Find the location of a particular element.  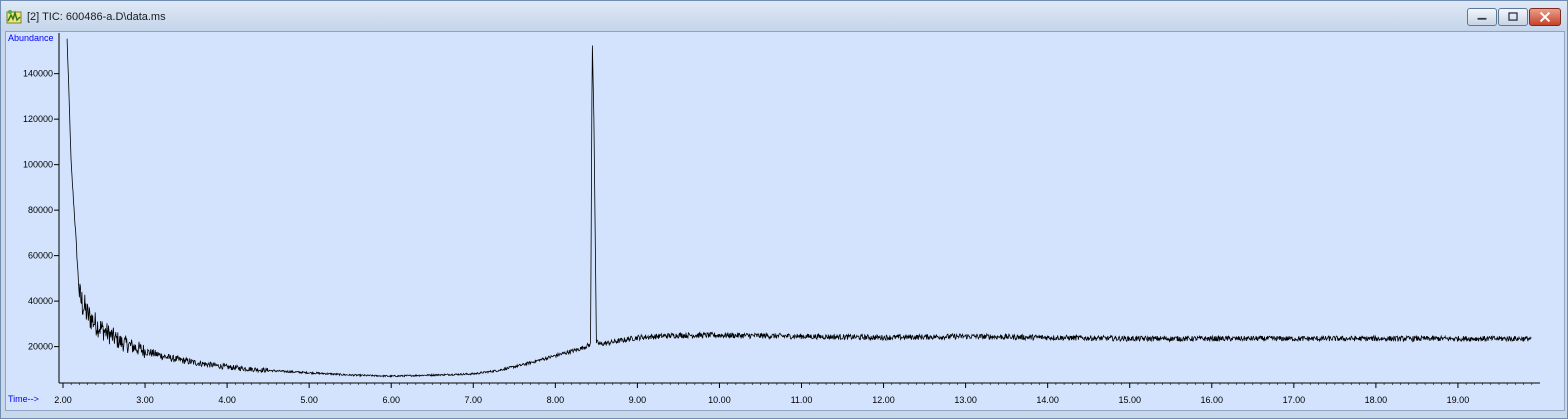

y-axis-label: Abundance is located at coordinates (31, 38).